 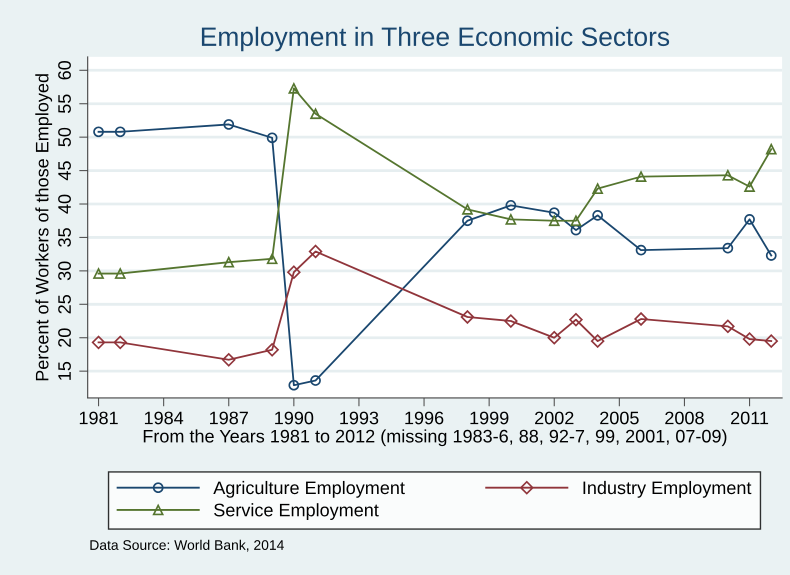 What do you see at coordinates (64, 170) in the screenshot?
I see `y-tick-label: 45` at bounding box center [64, 170].